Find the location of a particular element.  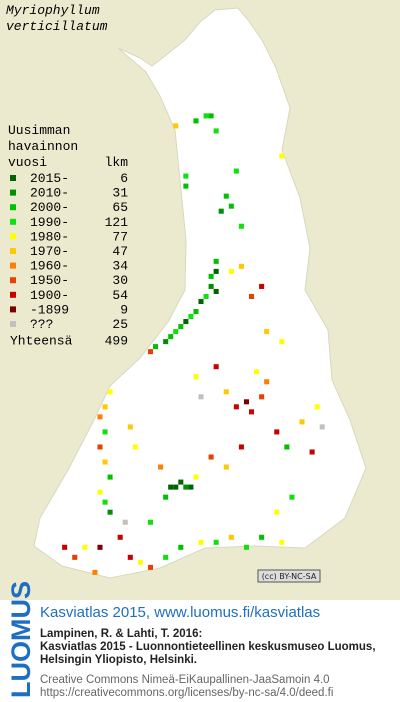

legend-count: 65 is located at coordinates (120, 207).